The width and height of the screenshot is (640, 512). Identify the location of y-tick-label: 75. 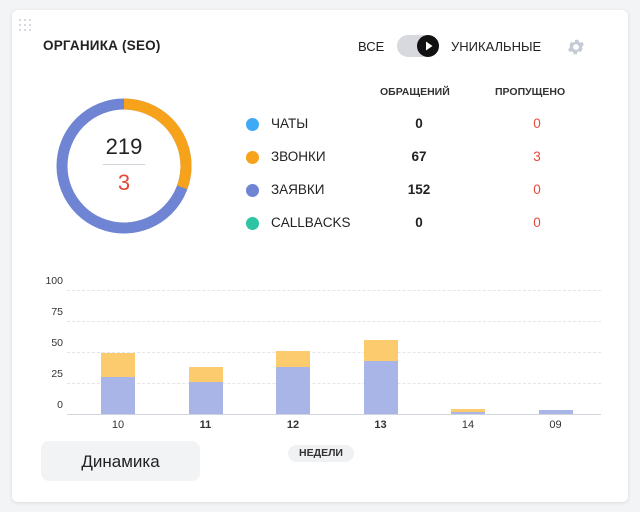
(57, 312).